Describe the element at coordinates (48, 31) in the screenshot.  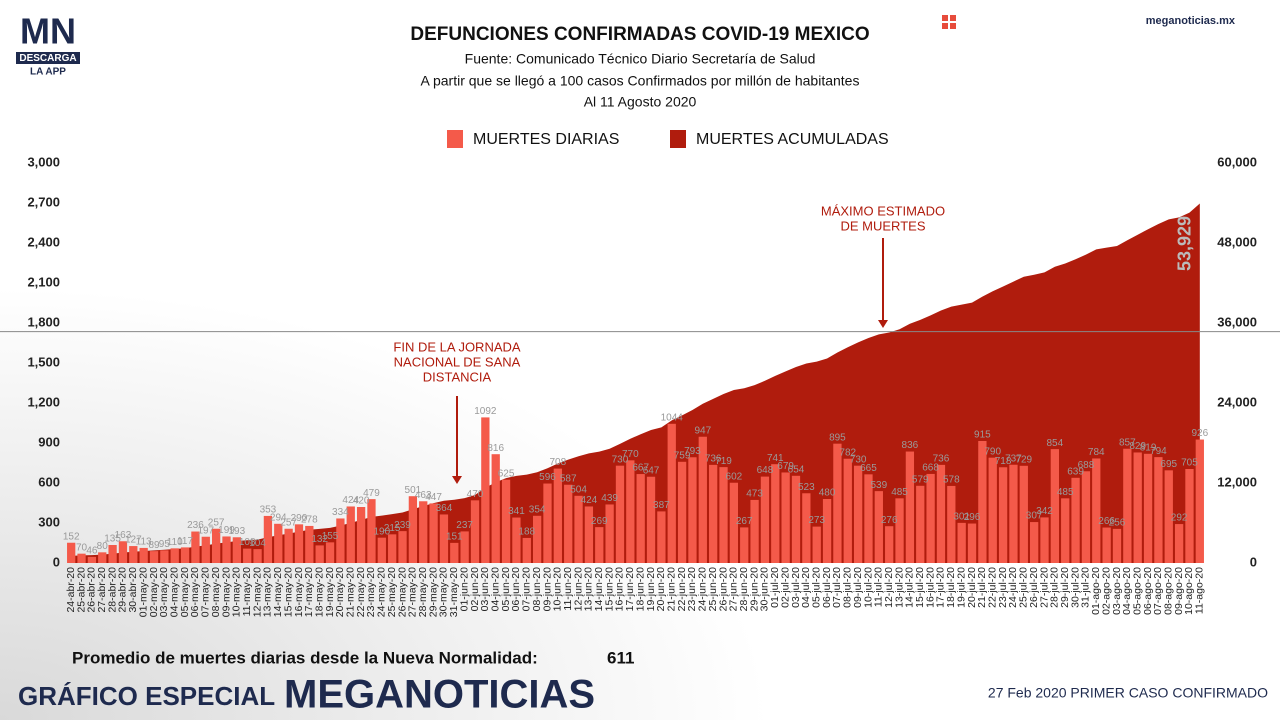
I see `logo: MN` at that location.